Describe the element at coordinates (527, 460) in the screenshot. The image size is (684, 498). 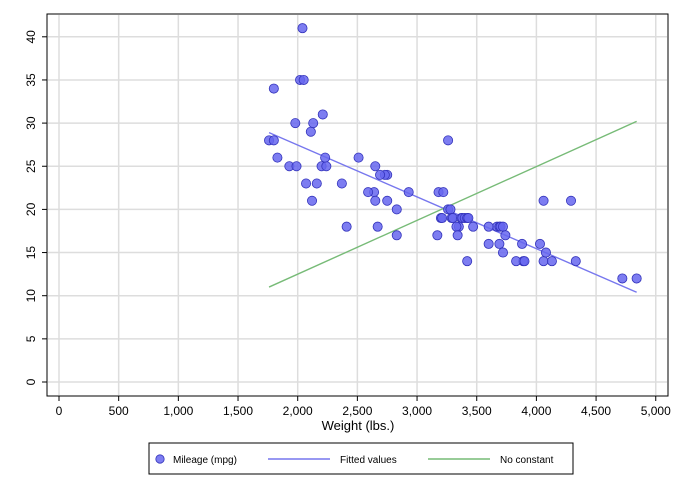
I see `legend-label: No constant` at that location.